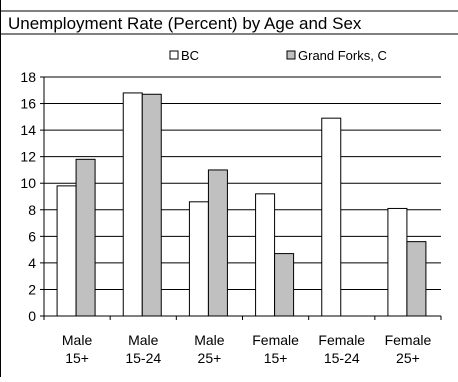 The height and width of the screenshot is (382, 458). What do you see at coordinates (28, 130) in the screenshot?
I see `y-tick-label: 14` at bounding box center [28, 130].